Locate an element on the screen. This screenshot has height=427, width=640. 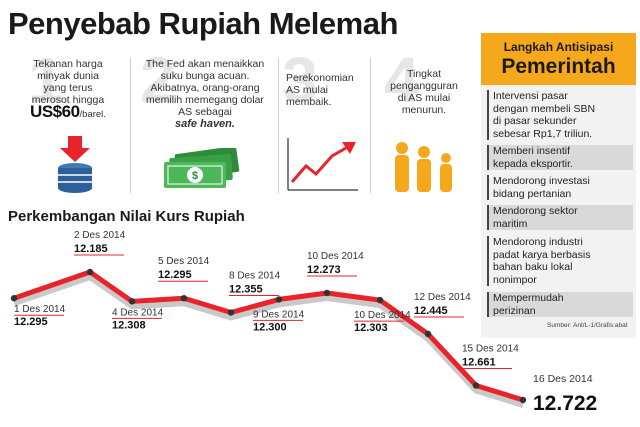
panel-title-small: Langkah Antisipasi is located at coordinates (558, 47).